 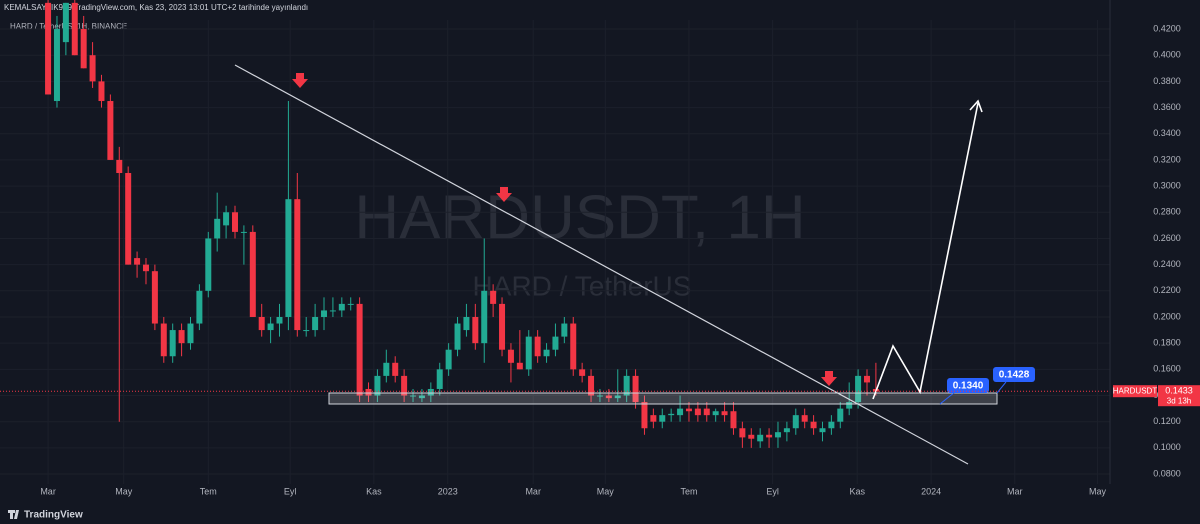 What do you see at coordinates (1167, 473) in the screenshot?
I see `y-tick-label: 0.0800` at bounding box center [1167, 473].